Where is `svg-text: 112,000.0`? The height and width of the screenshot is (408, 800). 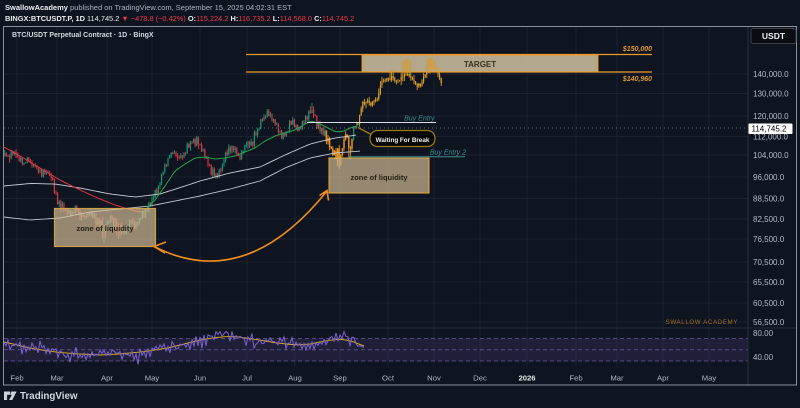 svg-text: 112,000.0 is located at coordinates (771, 136).